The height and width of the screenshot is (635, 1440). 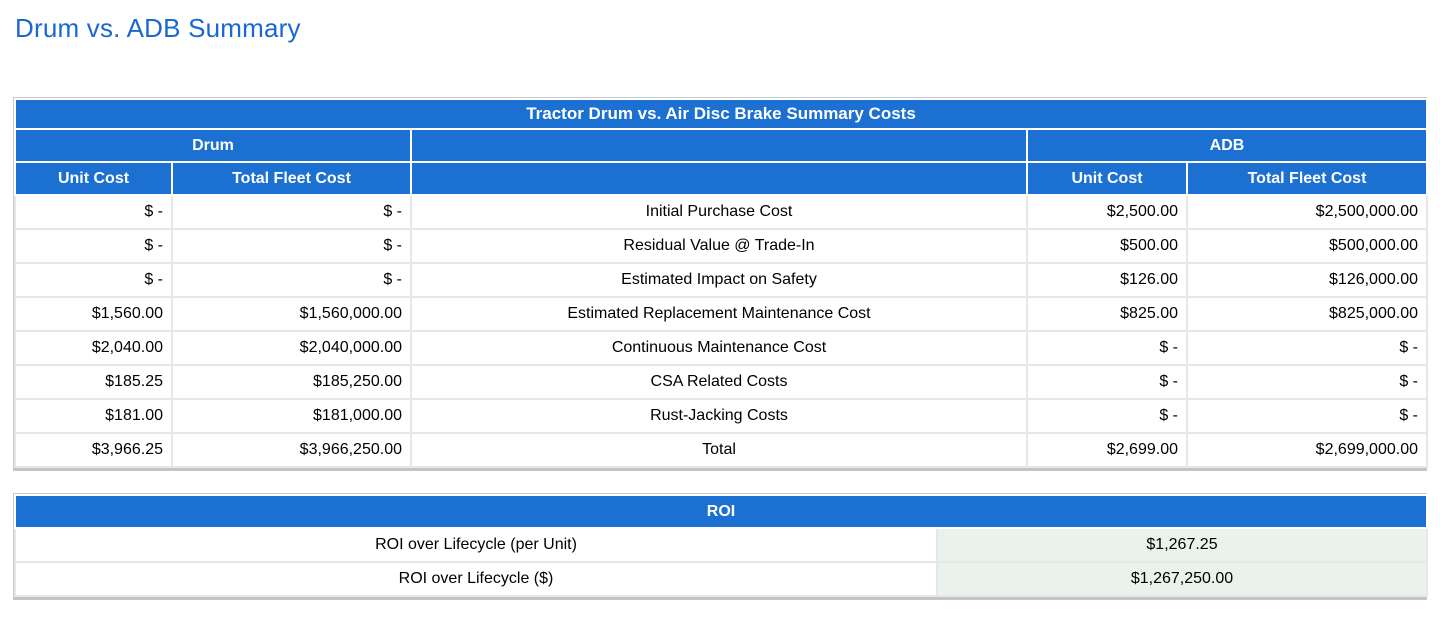 I want to click on adb-fleet-cost-cell: $126,000.00, so click(x=1307, y=280).